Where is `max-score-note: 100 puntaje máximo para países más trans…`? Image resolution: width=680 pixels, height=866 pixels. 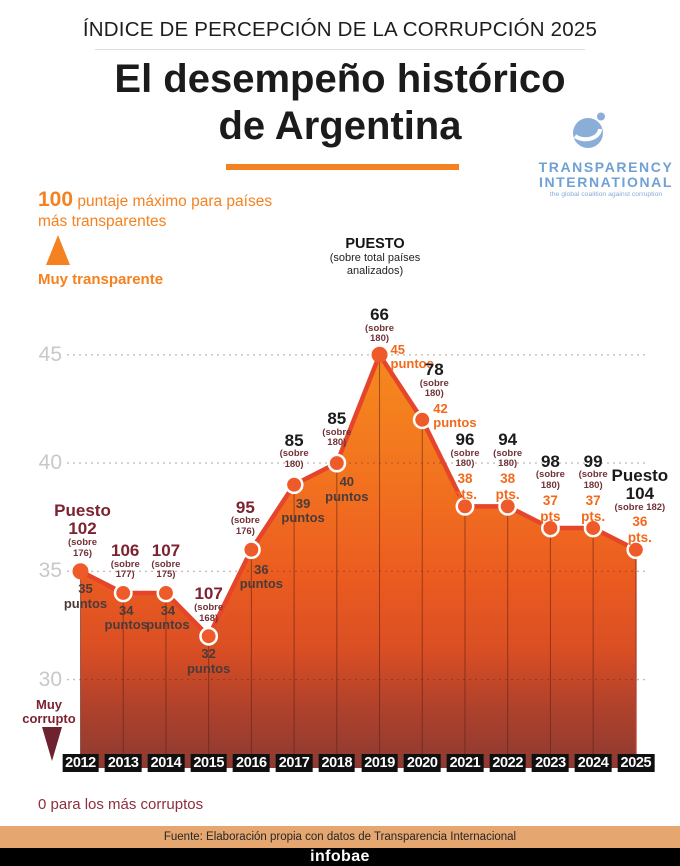
max-score-note: 100 puntaje máximo para países más trans… is located at coordinates (188, 210).